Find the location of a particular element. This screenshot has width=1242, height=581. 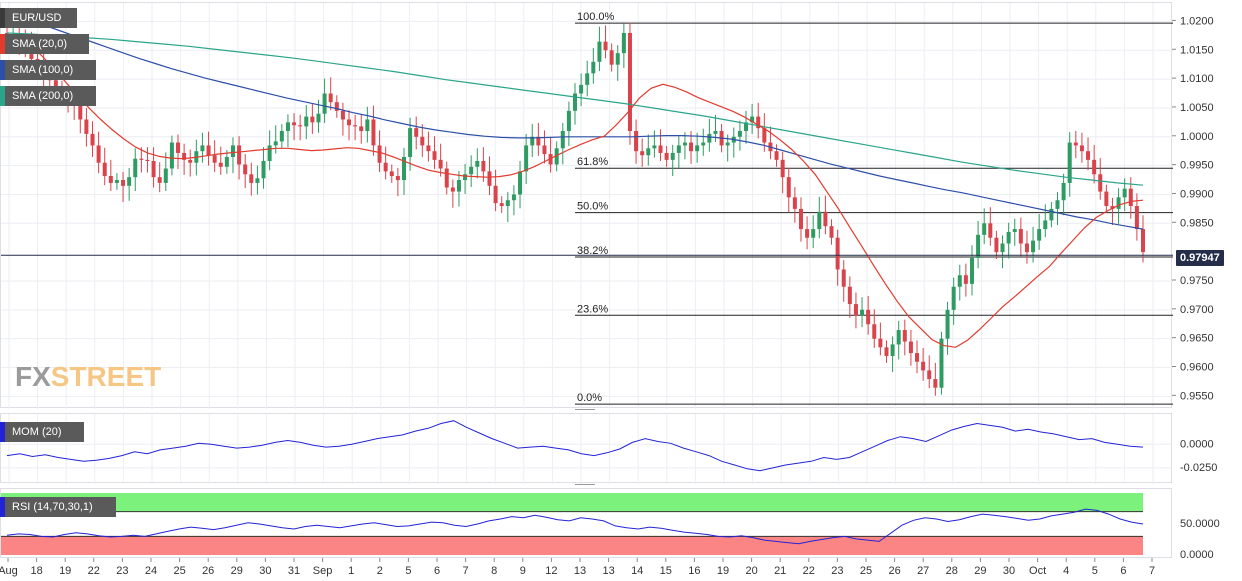

fib-label: 23.6% is located at coordinates (592, 309).